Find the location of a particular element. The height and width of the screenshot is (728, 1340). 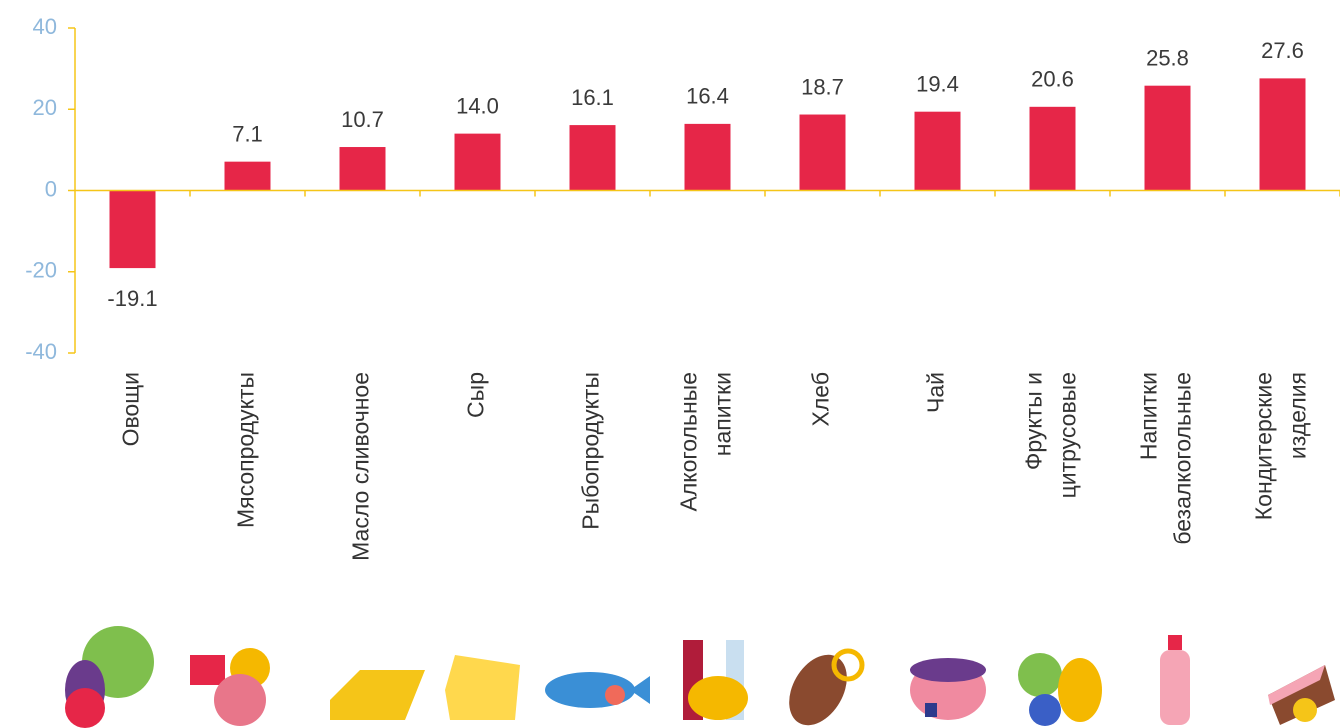

value-label: 20.6 is located at coordinates (1052, 79).